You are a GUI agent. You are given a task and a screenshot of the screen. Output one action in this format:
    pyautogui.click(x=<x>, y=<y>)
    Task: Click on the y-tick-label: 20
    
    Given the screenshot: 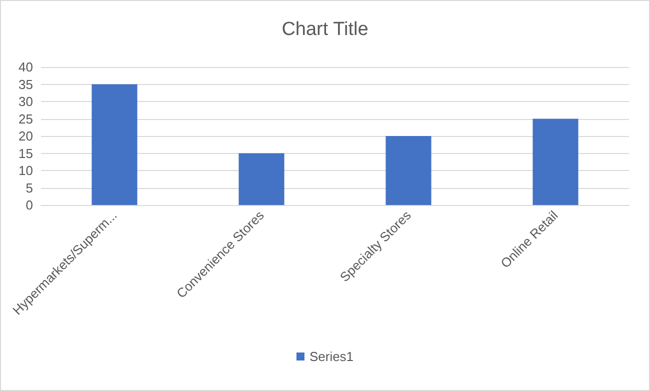 What is the action you would take?
    pyautogui.click(x=25, y=136)
    